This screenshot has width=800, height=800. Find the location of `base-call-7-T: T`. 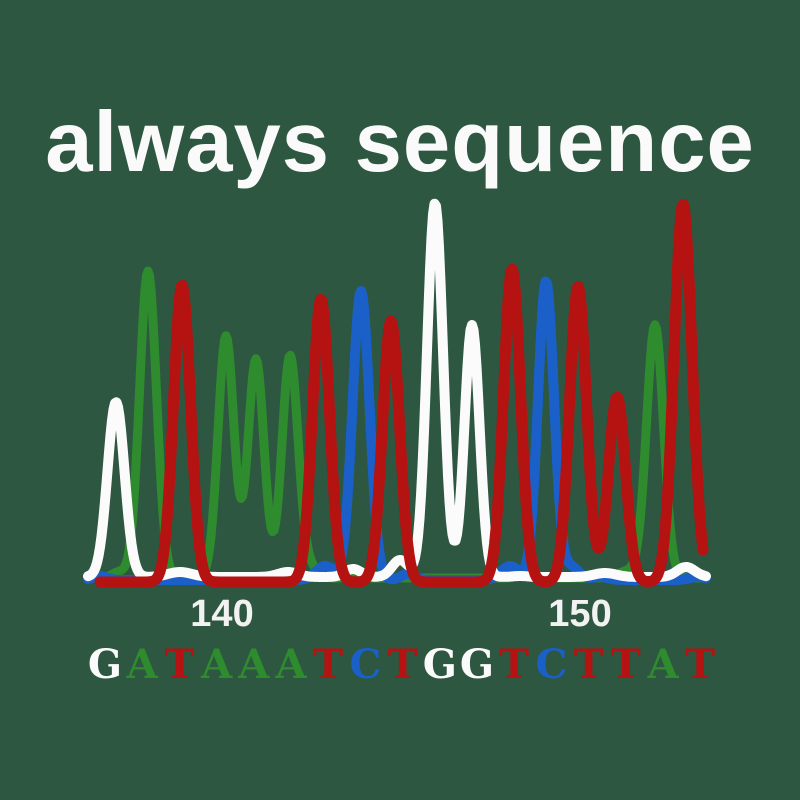

base-call-7-T: T is located at coordinates (328, 664).